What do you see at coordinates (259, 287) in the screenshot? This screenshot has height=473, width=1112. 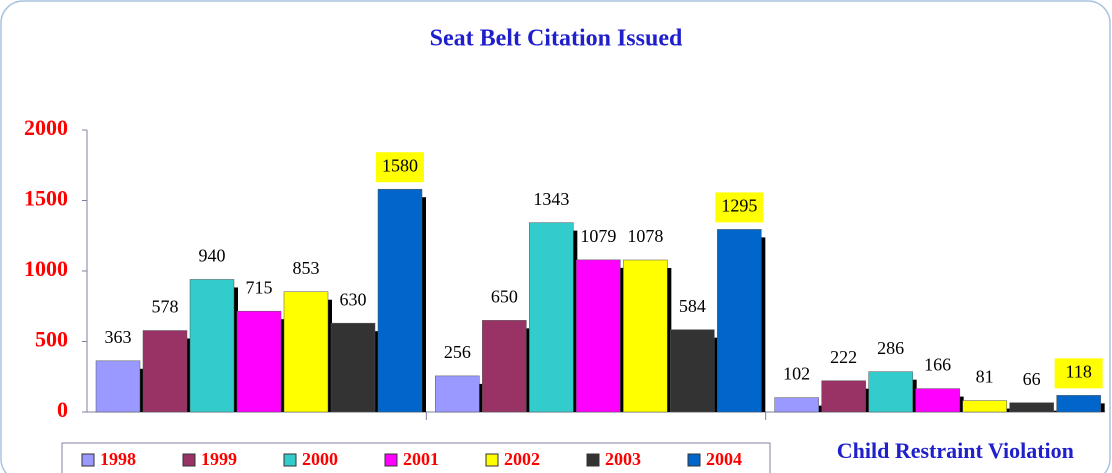 I see `value-label: 715` at bounding box center [259, 287].